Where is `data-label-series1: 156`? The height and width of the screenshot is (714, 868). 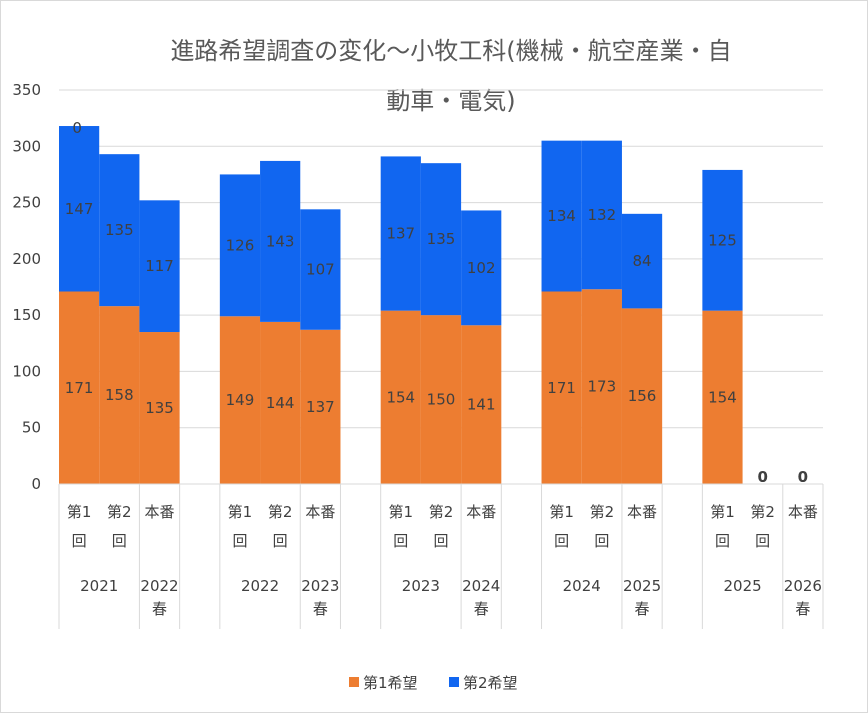
data-label-series1: 156 is located at coordinates (642, 396).